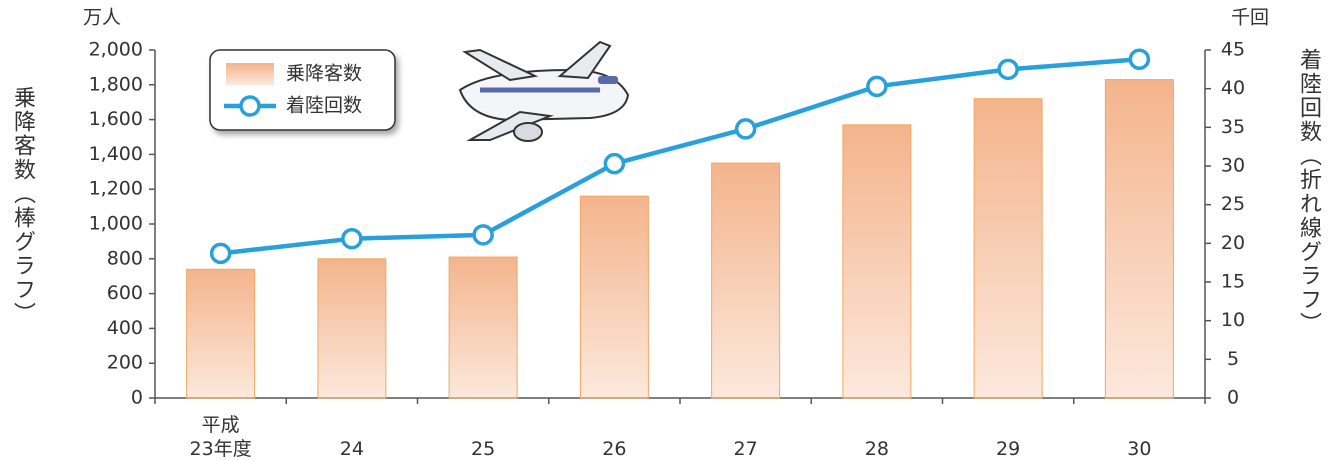 The image size is (1336, 461). Describe the element at coordinates (125, 258) in the screenshot. I see `y-tick-label: 800` at that location.